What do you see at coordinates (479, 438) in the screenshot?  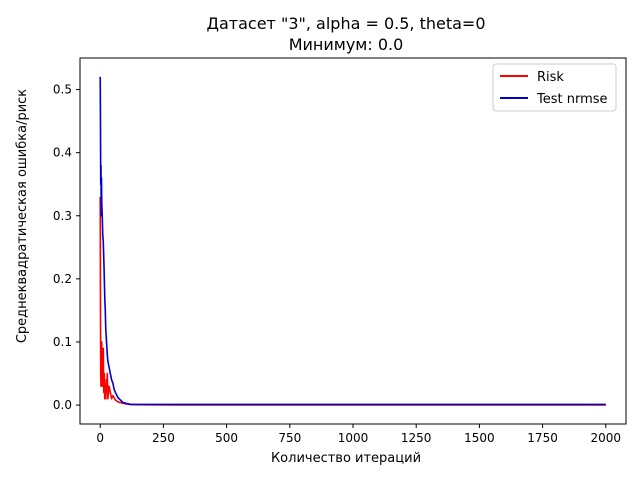 I see `x-tick-label: 1500` at bounding box center [479, 438].